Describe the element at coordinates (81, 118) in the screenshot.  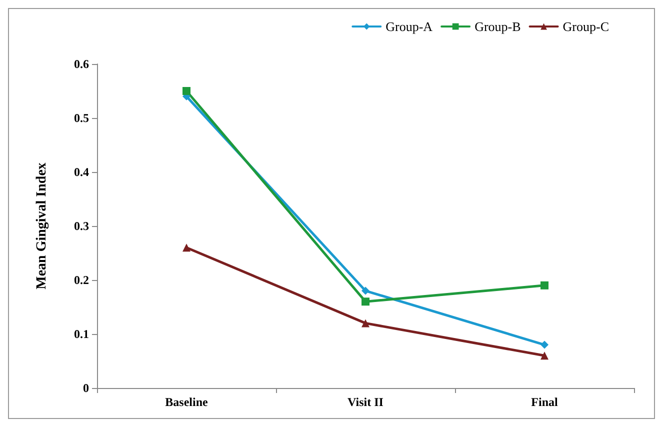
I see `y-tick-label: 0.5` at that location.